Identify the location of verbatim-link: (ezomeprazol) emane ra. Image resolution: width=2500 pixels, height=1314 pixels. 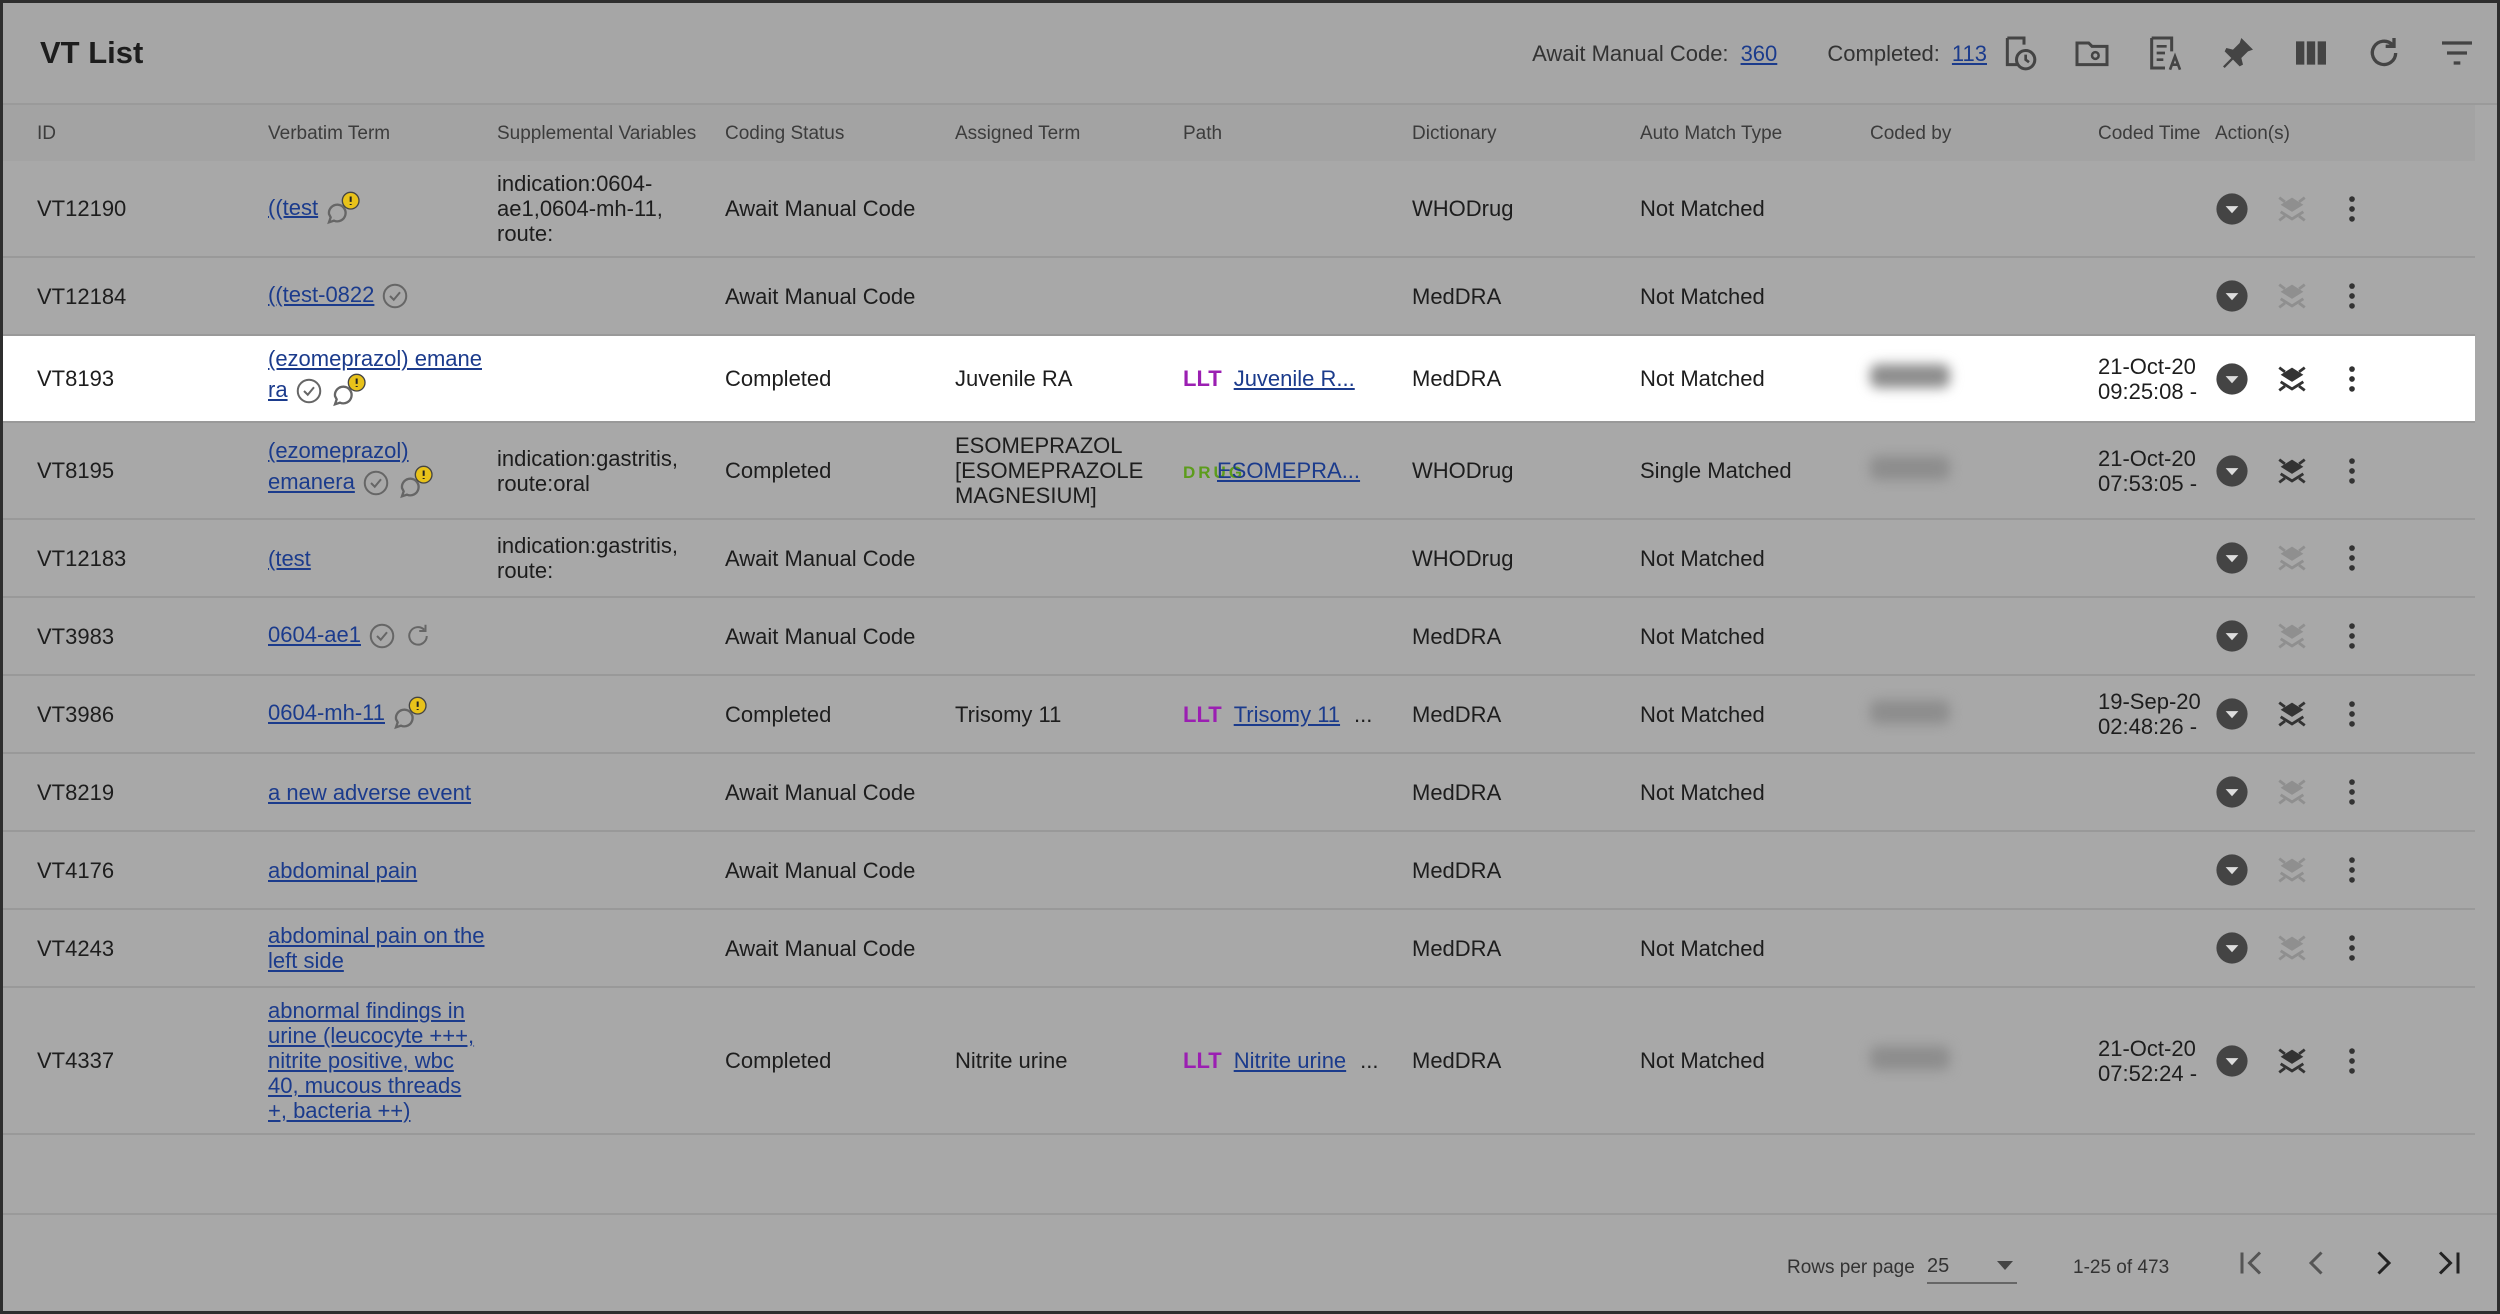
(375, 374).